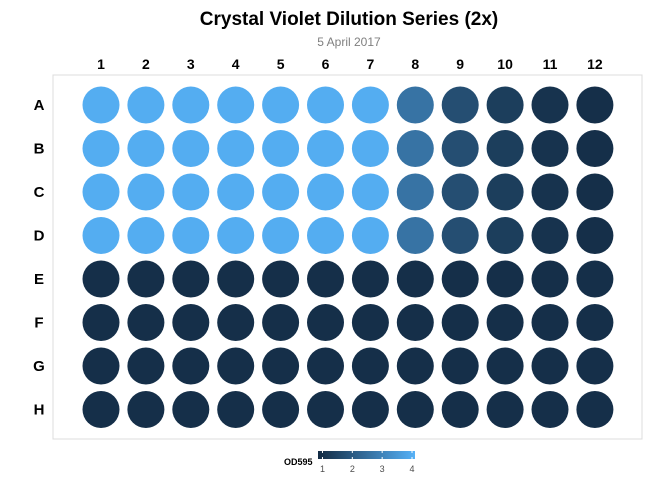 The width and height of the screenshot is (672, 480). I want to click on well-F10, so click(505, 322).